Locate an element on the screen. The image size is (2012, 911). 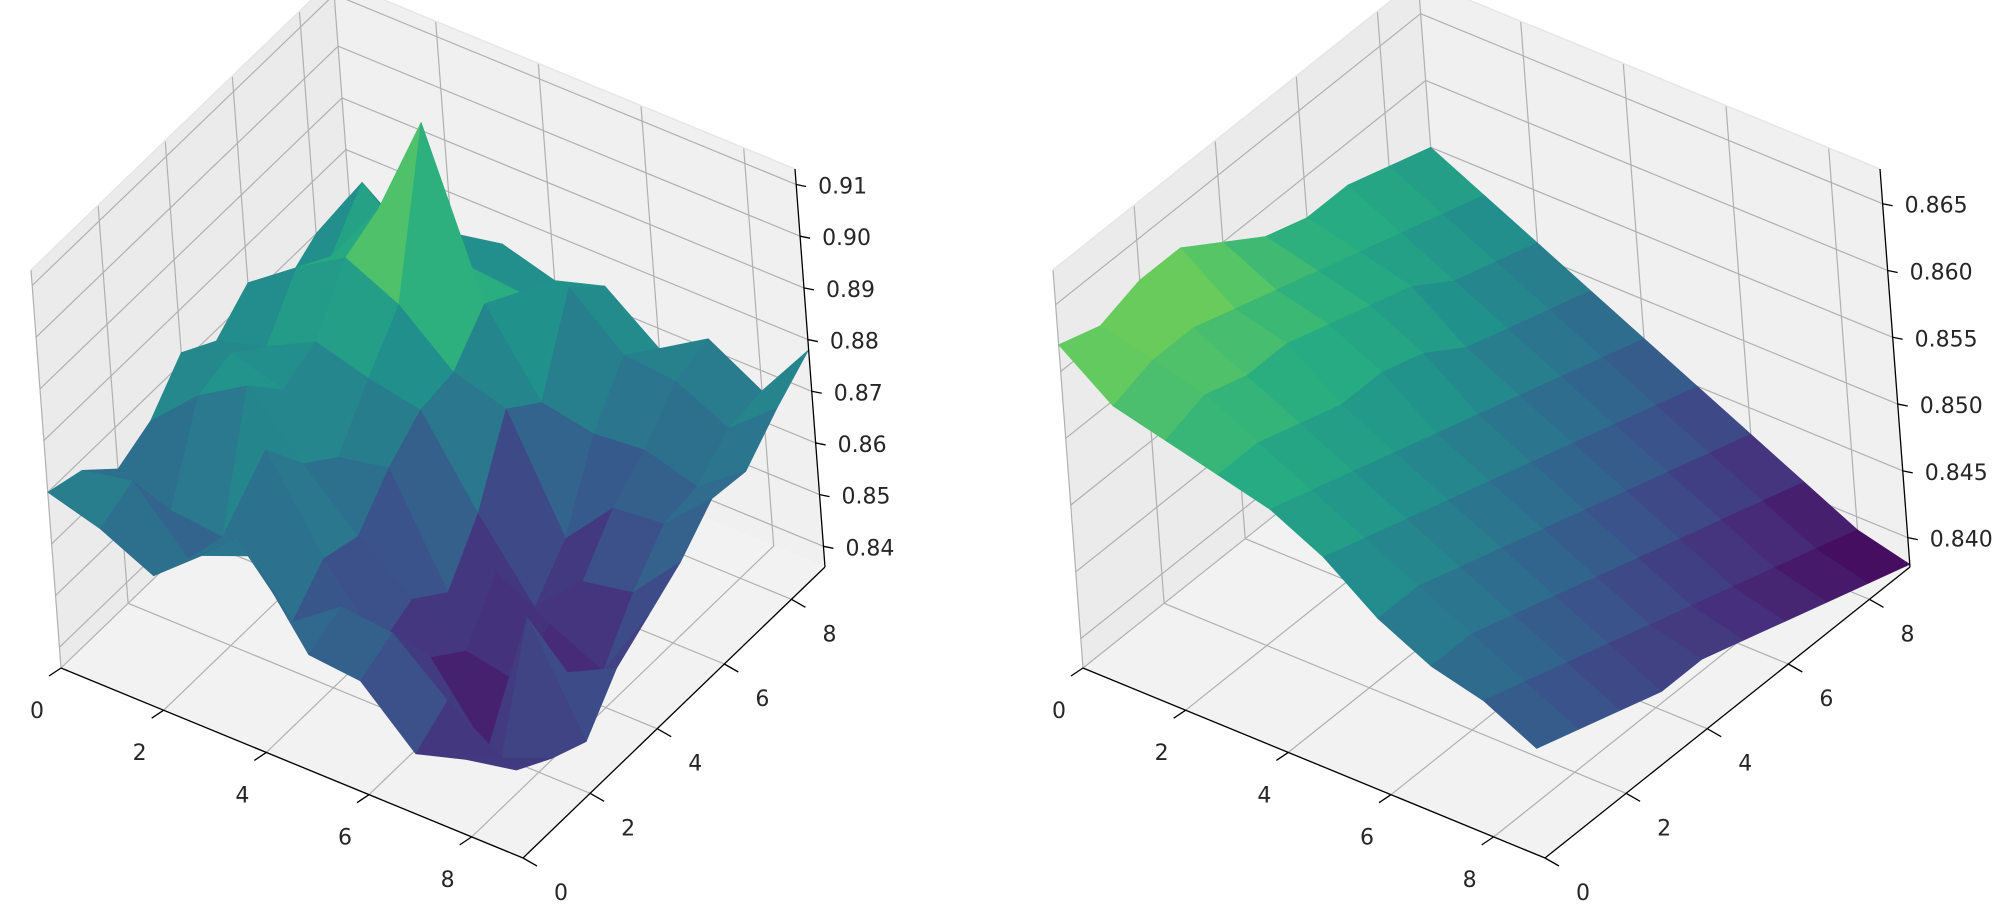
z-tick-label: 0.860 is located at coordinates (1941, 273).